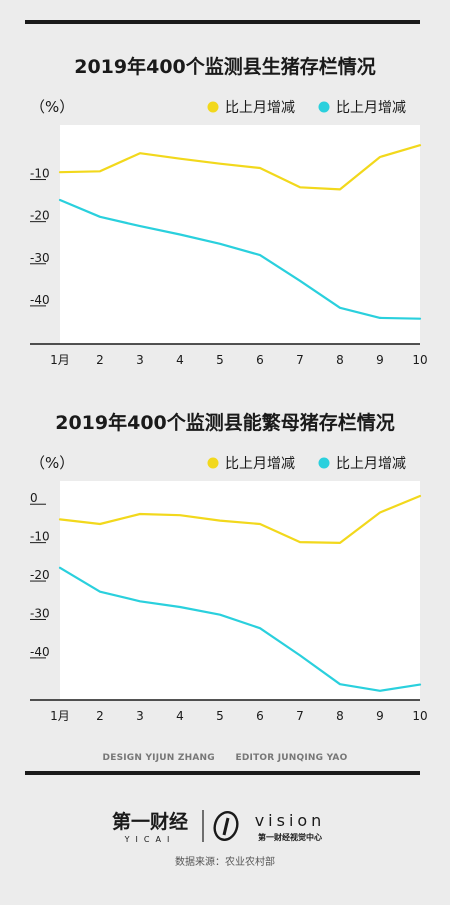  I want to click on branding: 第一财经 YICAI vision 第一财经视觉中心, so click(219, 827).